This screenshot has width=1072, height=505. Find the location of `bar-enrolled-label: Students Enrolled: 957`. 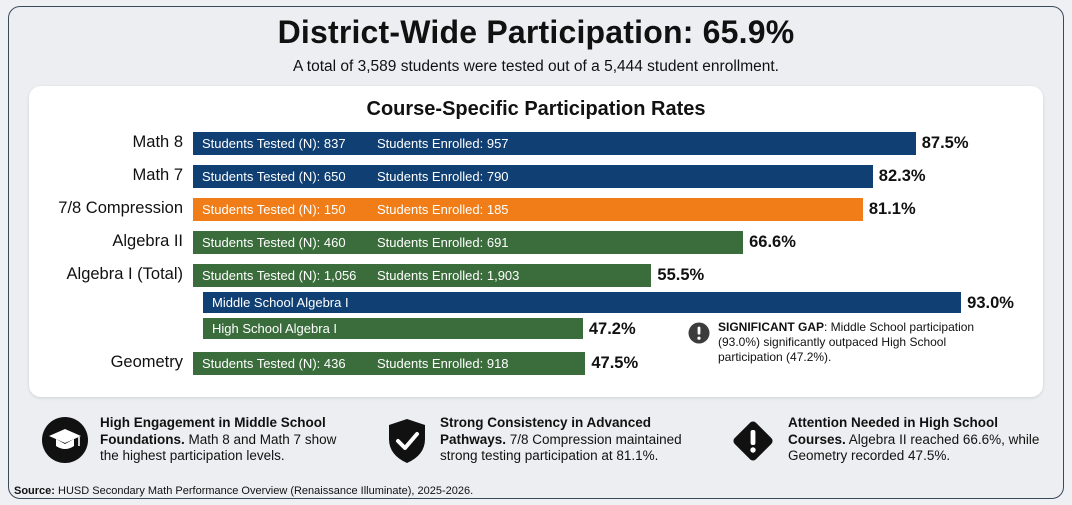

bar-enrolled-label: Students Enrolled: 957 is located at coordinates (443, 143).